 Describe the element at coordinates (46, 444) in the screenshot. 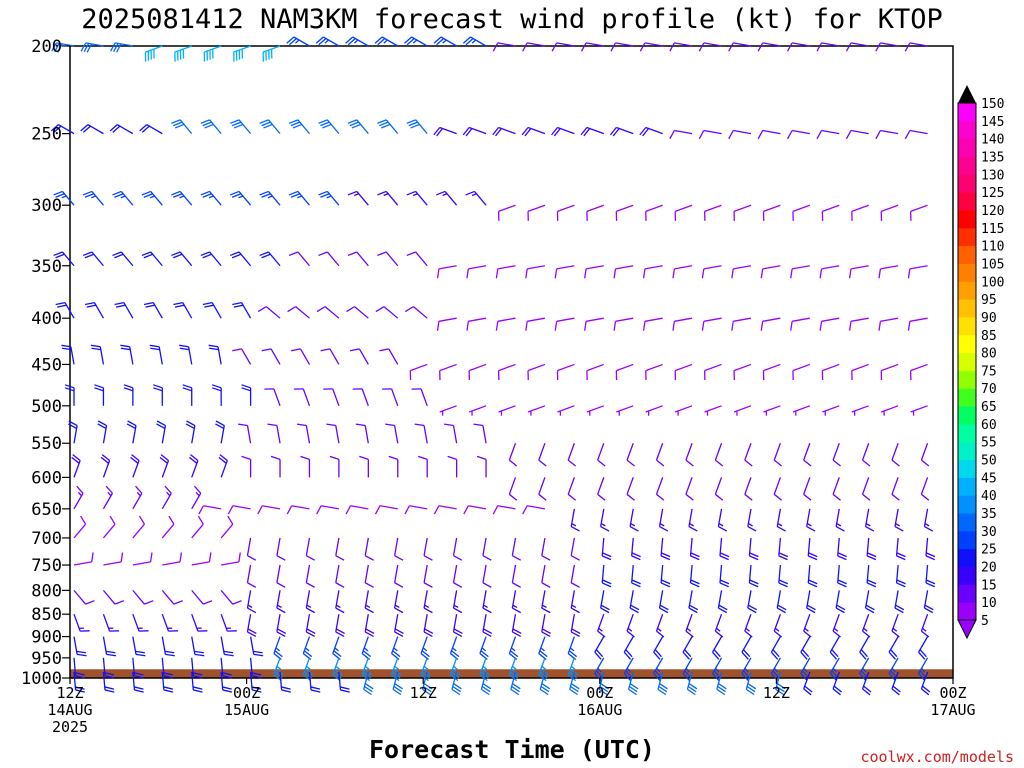

I see `y-tick-label: 550` at that location.